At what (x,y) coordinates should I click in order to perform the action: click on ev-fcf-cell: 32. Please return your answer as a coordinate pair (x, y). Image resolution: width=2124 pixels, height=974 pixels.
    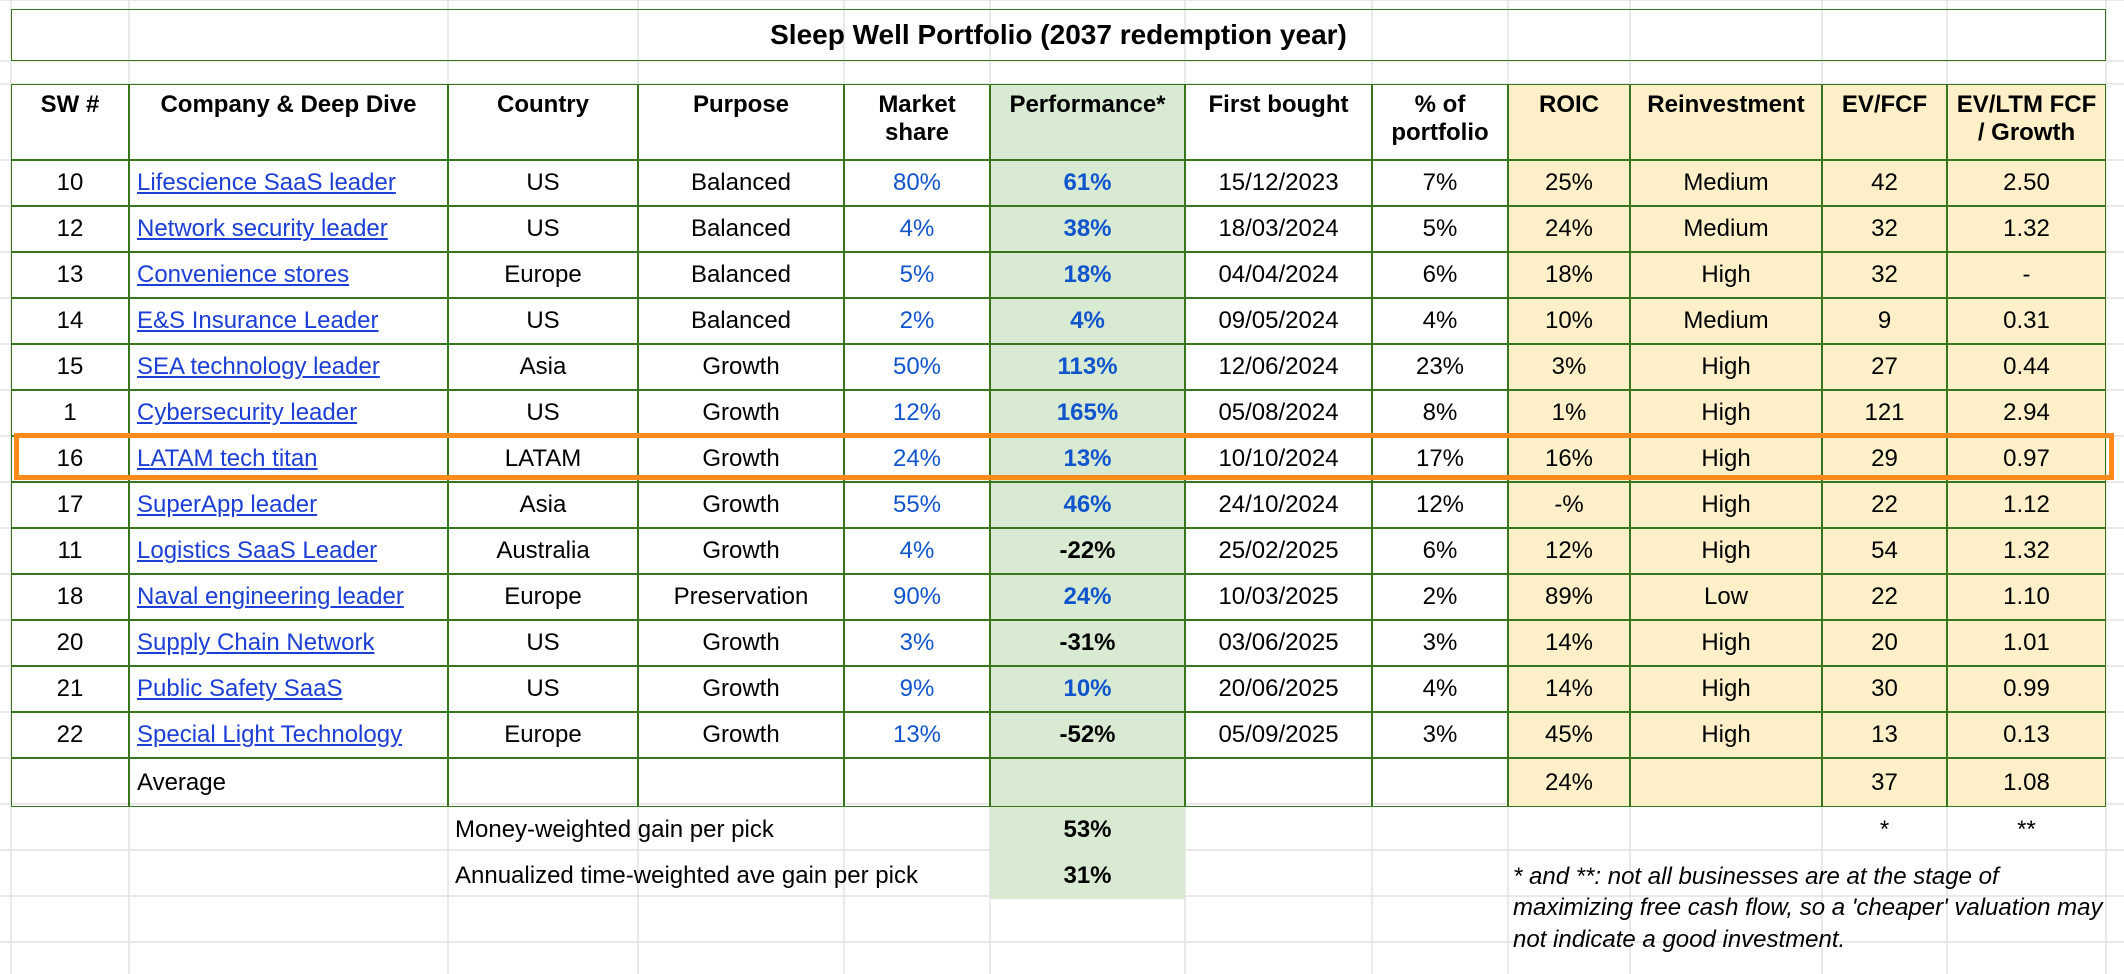
    Looking at the image, I should click on (1884, 229).